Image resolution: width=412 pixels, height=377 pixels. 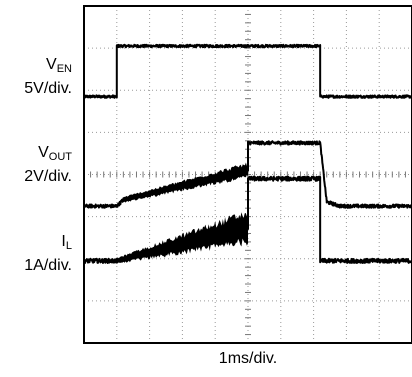 I want to click on ripple-band-il, so click(x=182, y=236).